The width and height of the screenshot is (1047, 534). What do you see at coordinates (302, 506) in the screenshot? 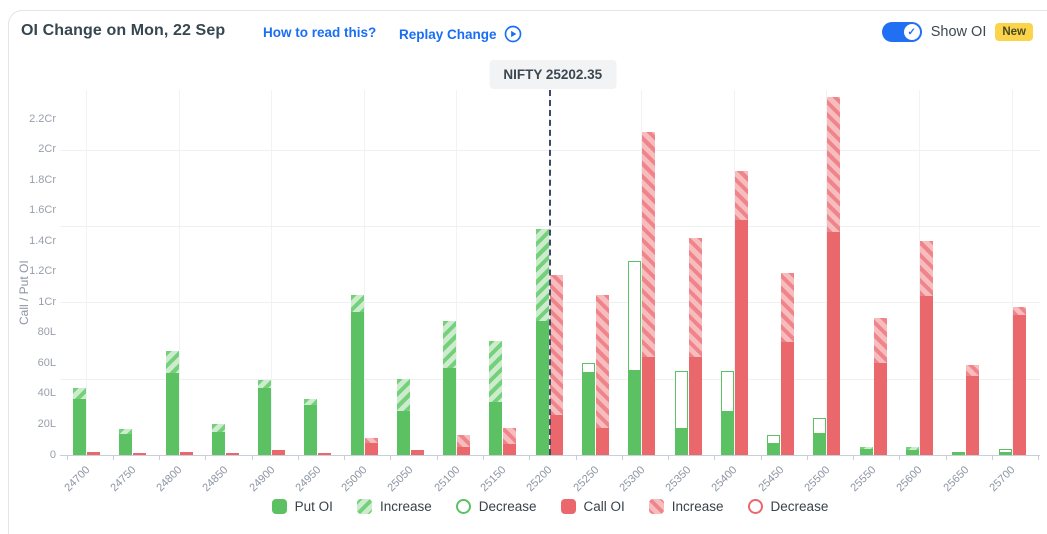
I see `legend-item-put-oi: Put OI` at bounding box center [302, 506].